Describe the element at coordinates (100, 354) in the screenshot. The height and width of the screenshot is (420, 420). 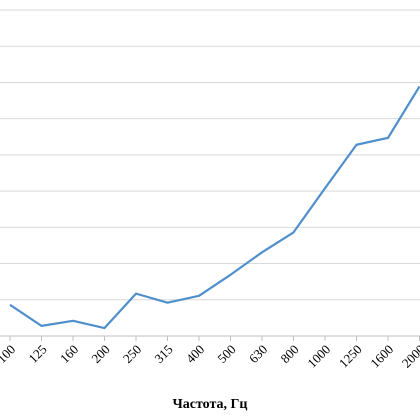
I see `x-tick-label: 200` at that location.